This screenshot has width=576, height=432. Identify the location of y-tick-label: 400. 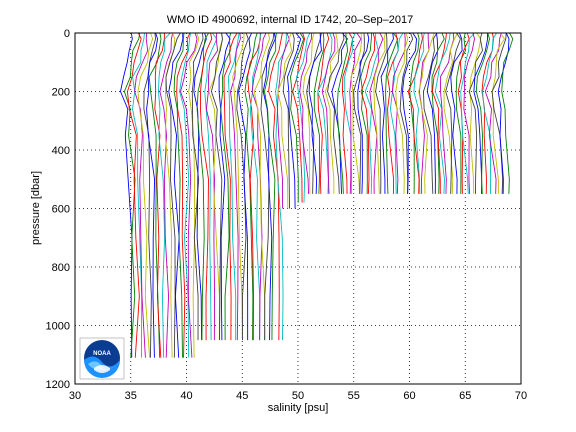
(61, 151).